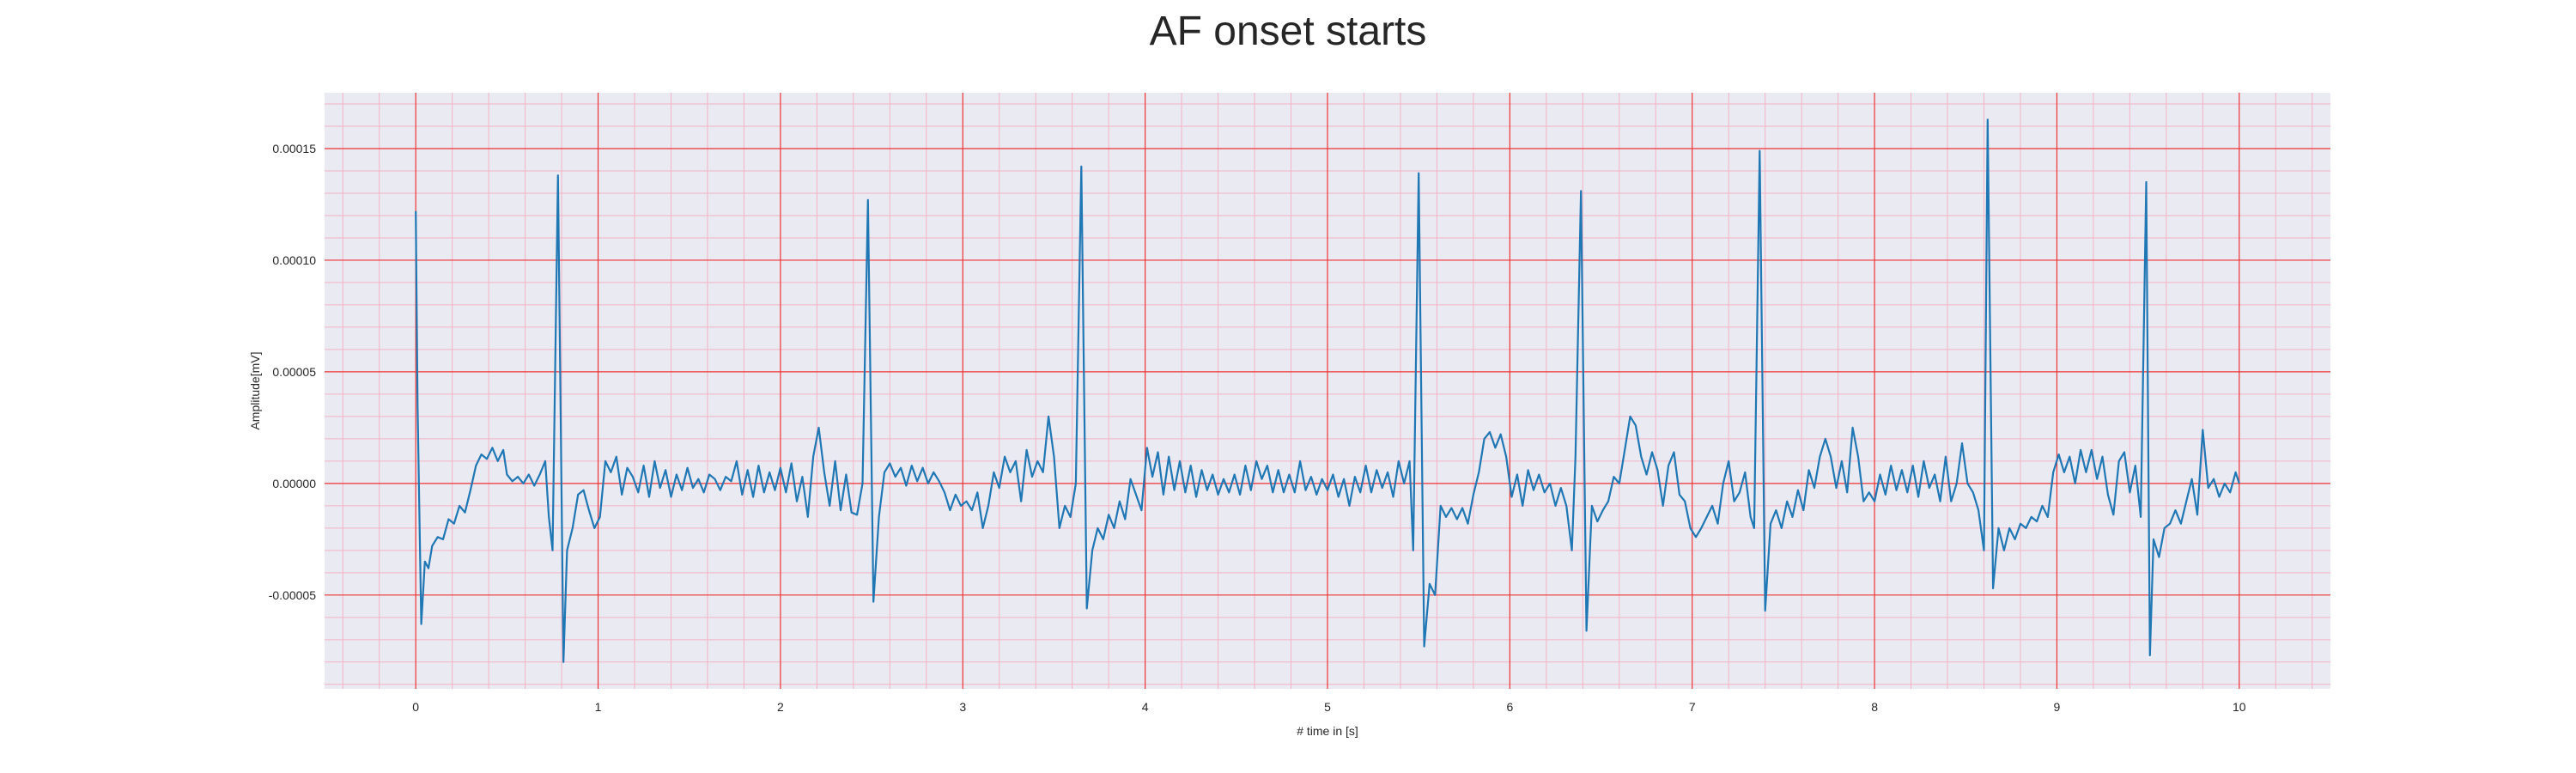 Image resolution: width=2576 pixels, height=773 pixels. What do you see at coordinates (1874, 707) in the screenshot?
I see `x-tick-label: 8` at bounding box center [1874, 707].